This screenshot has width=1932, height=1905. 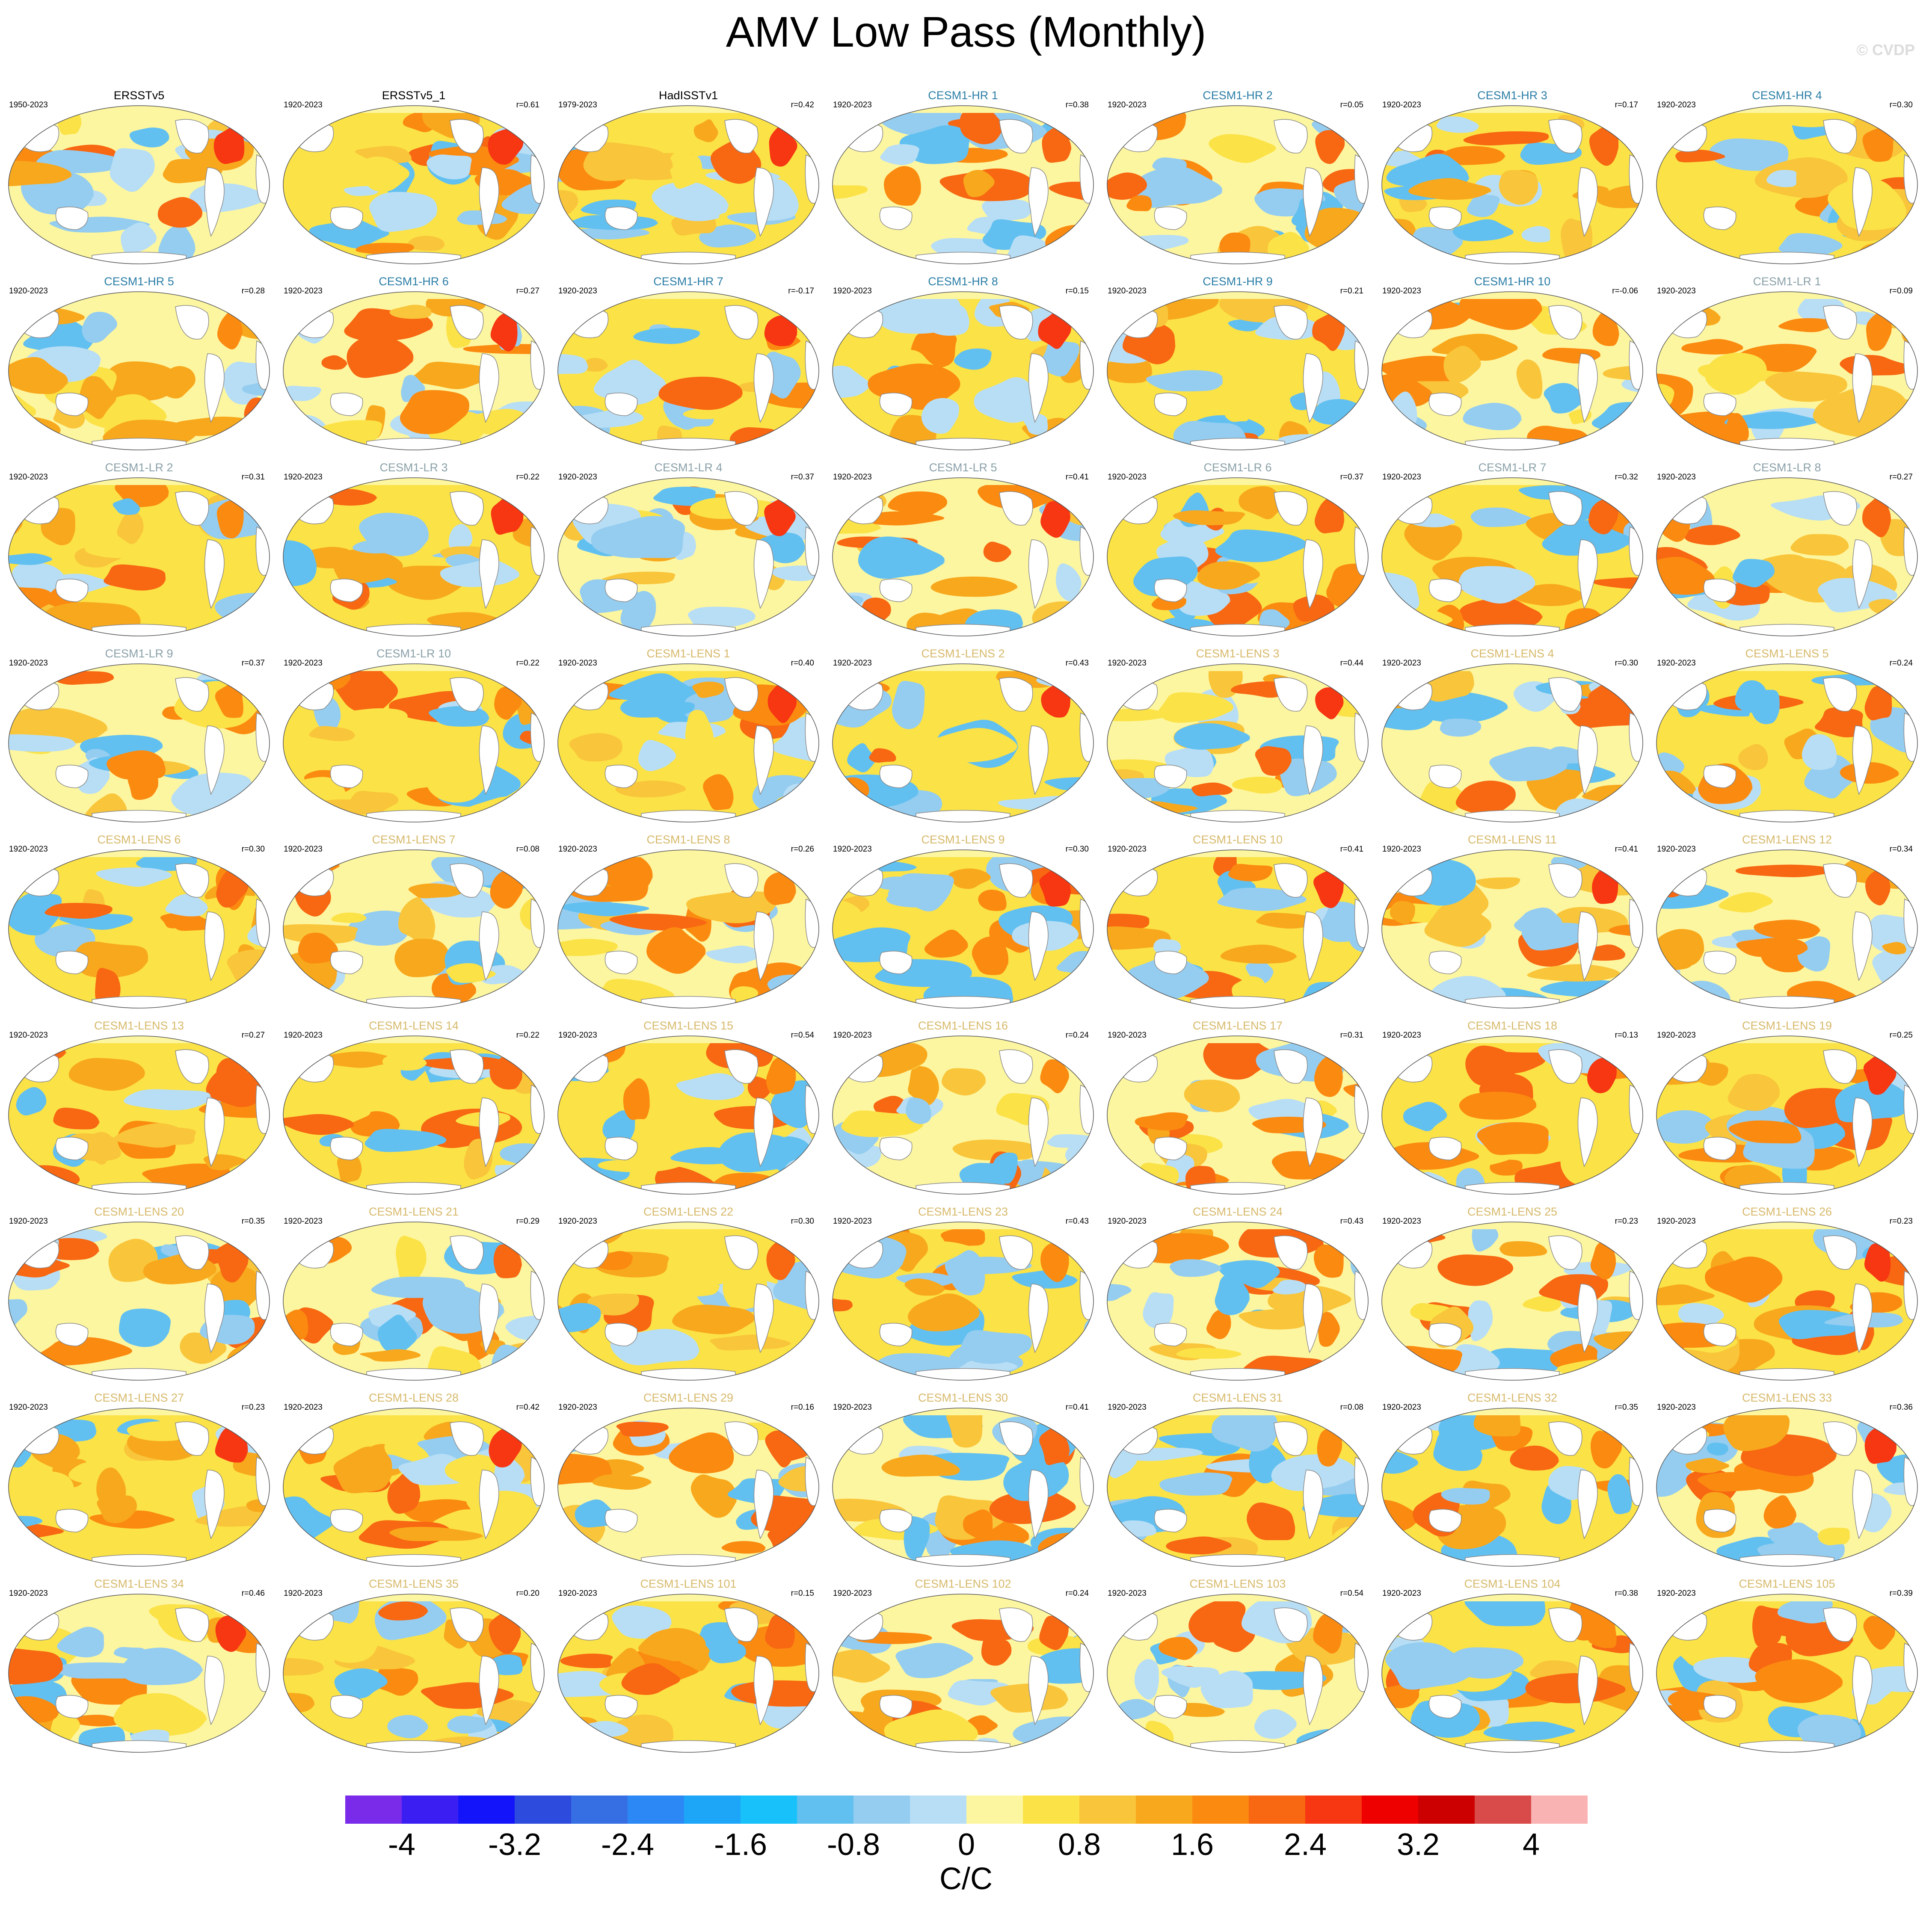 I want to click on panel-correlation: r=0.25, so click(x=1901, y=1035).